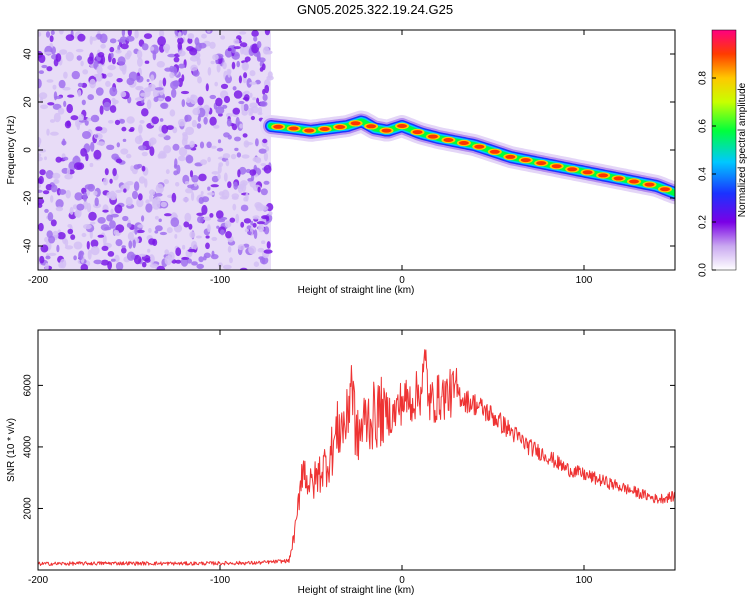 This screenshot has height=600, width=750. I want to click on figure-title: GN05.2025.322.19.24.G25, so click(375, 9).